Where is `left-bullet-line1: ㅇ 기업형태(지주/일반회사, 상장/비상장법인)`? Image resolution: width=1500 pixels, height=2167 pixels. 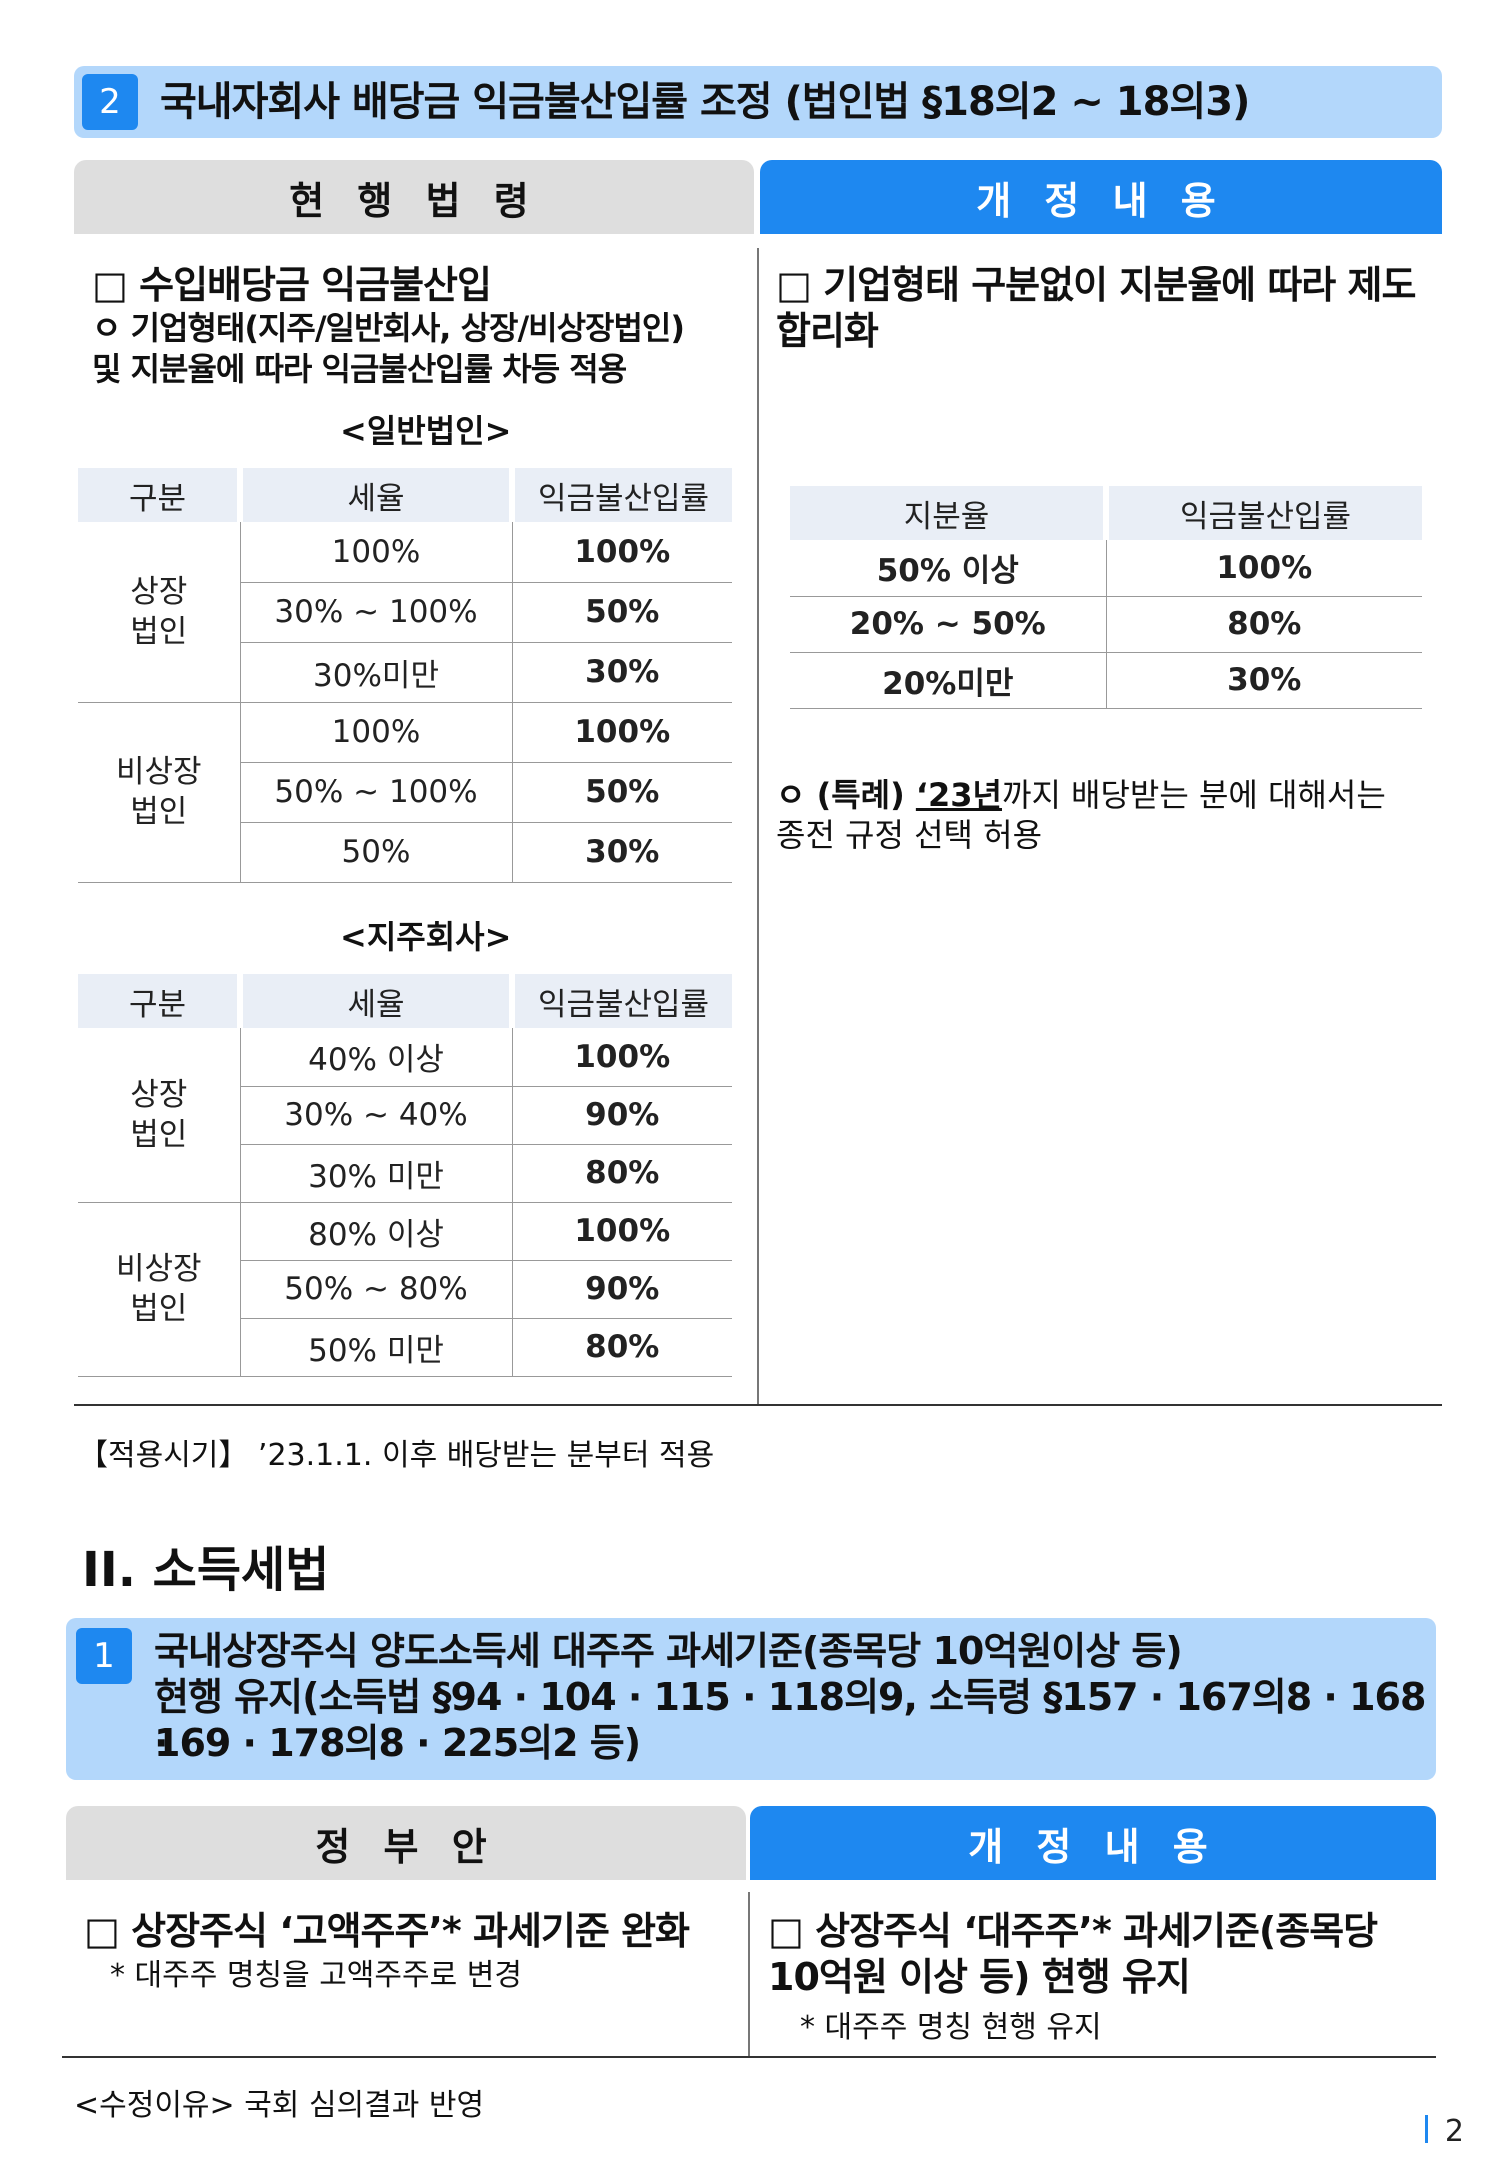
left-bullet-line1: ㅇ 기업형태(지주/일반회사, 상장/비상장법인) is located at coordinates (388, 328).